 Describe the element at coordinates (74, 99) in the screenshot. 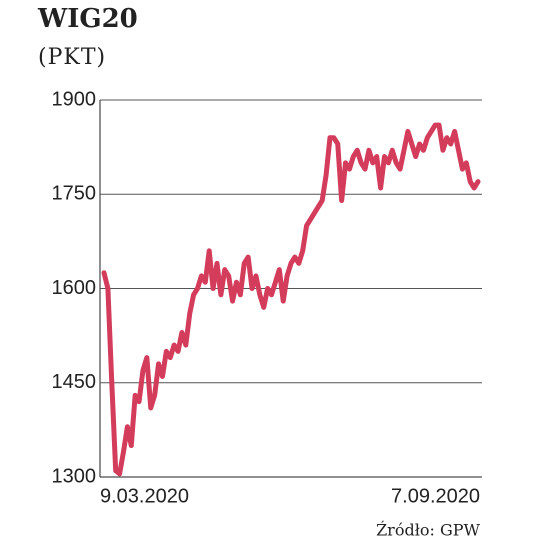

I see `y-tick-label: 1900` at that location.